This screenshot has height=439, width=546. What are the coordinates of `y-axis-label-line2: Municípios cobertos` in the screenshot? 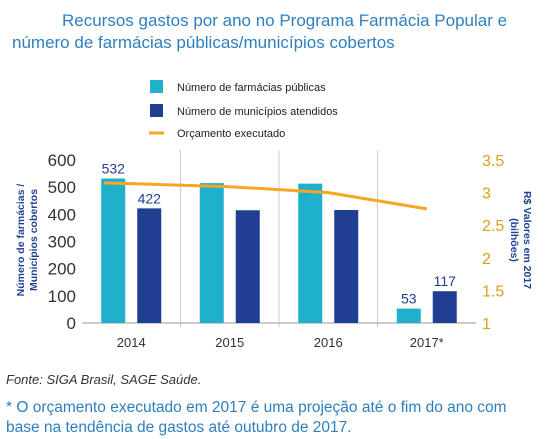 It's located at (34, 240).